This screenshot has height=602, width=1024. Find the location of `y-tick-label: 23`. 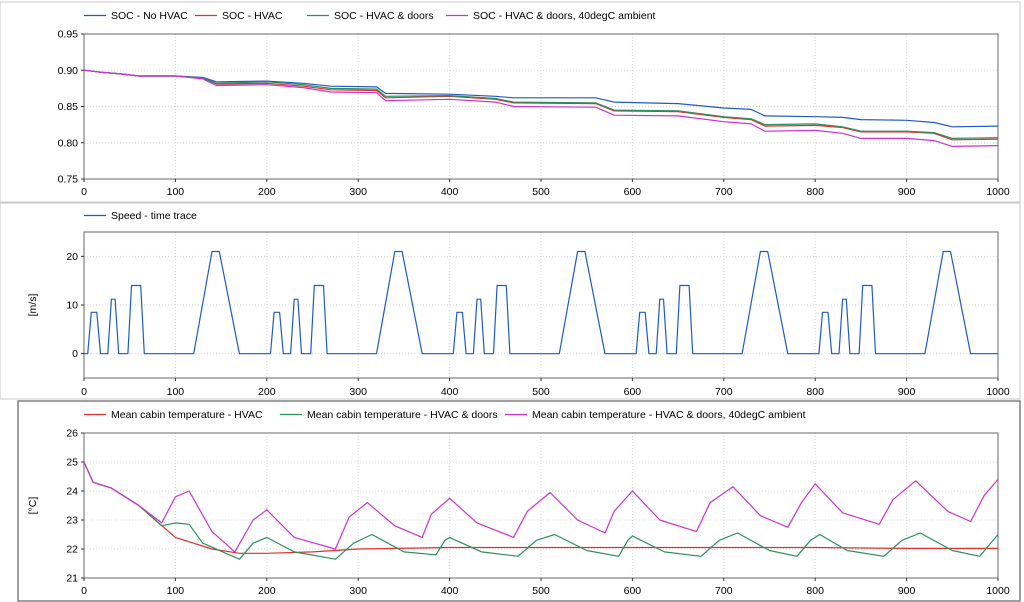

y-tick-label: 23 is located at coordinates (72, 521).